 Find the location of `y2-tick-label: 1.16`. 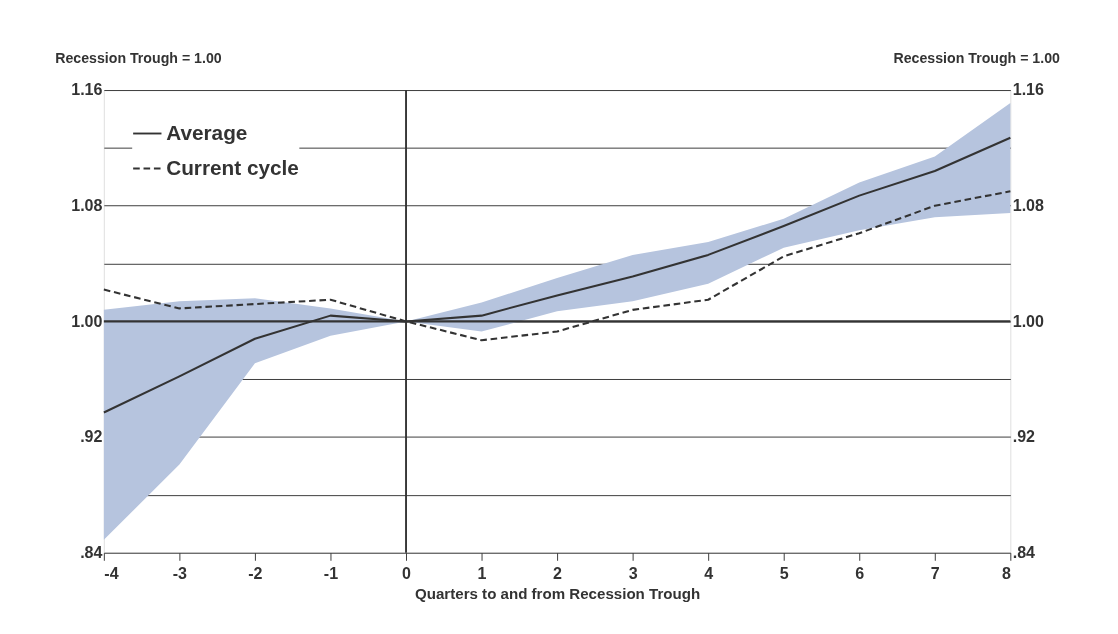

y2-tick-label: 1.16 is located at coordinates (1028, 89).